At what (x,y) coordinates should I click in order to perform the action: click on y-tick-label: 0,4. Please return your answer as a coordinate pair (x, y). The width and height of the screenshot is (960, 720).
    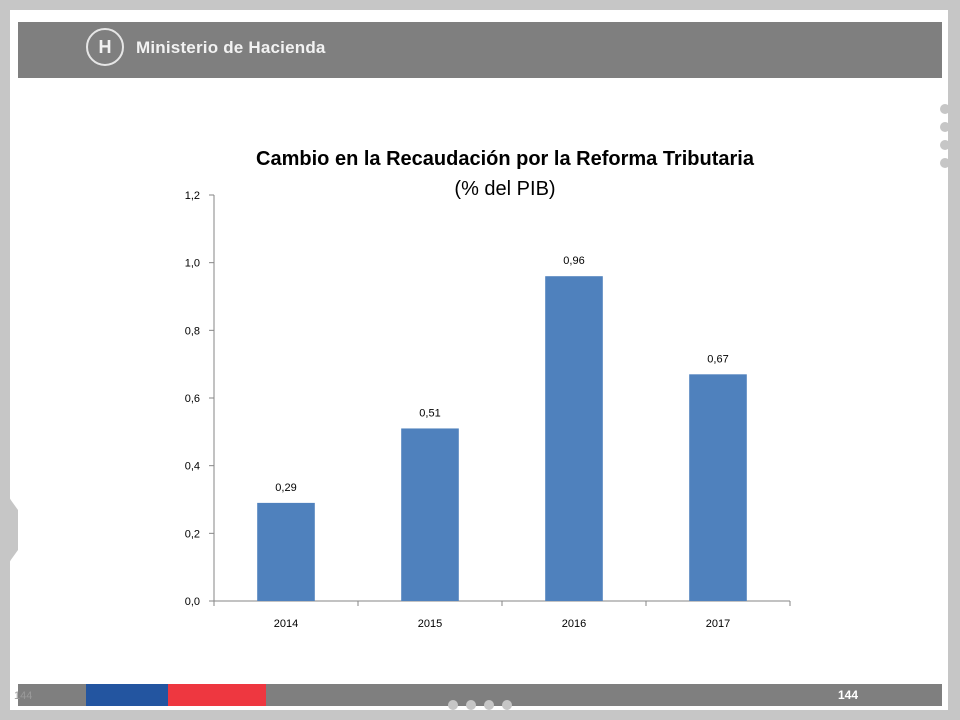
    Looking at the image, I should click on (192, 467).